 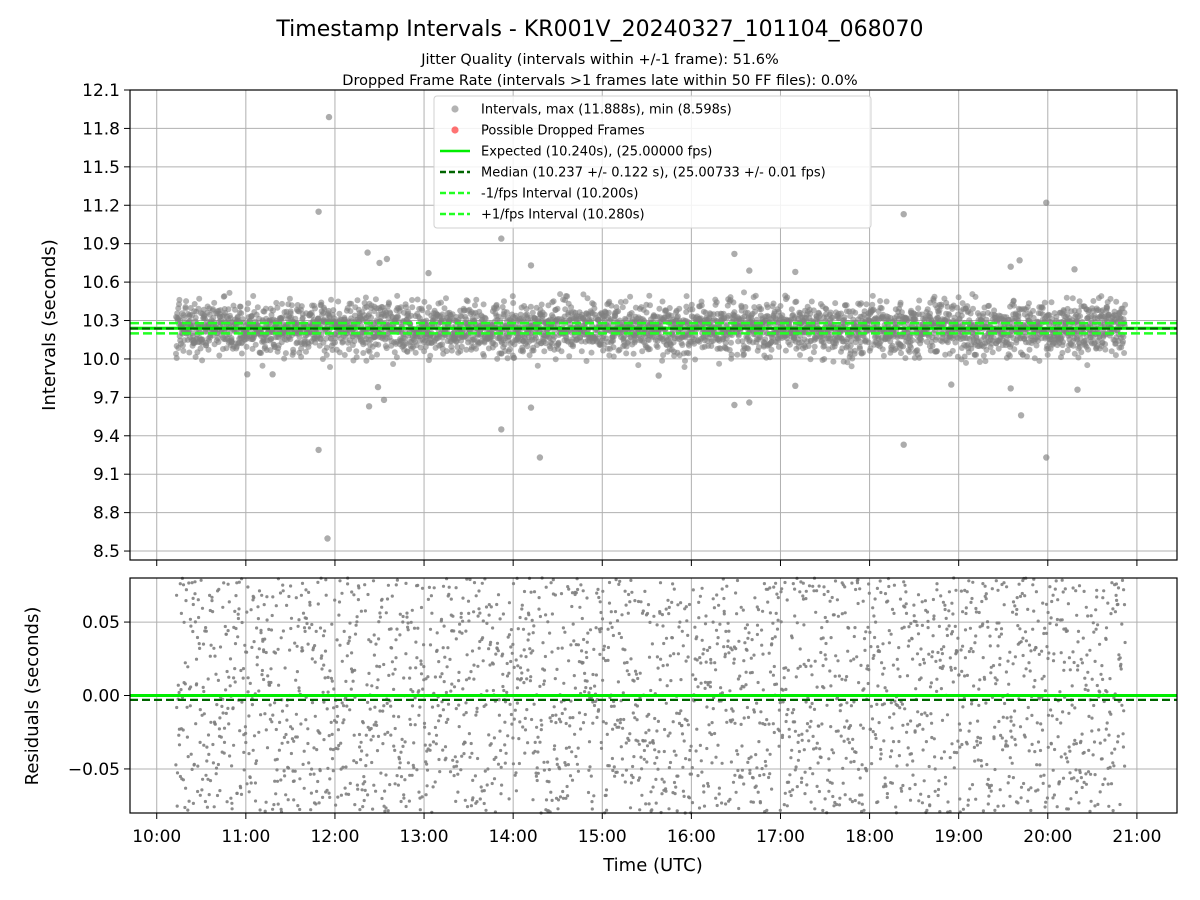 What do you see at coordinates (101, 283) in the screenshot?
I see `top-y-tick-label: 10.6` at bounding box center [101, 283].